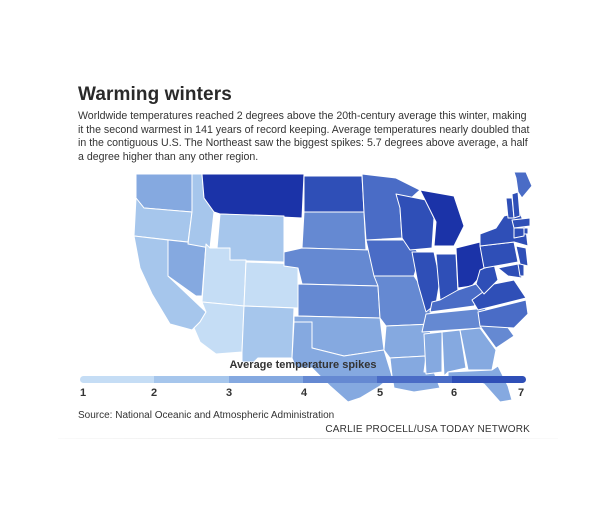 The height and width of the screenshot is (507, 605). What do you see at coordinates (526, 231) in the screenshot?
I see `state-ri` at bounding box center [526, 231].